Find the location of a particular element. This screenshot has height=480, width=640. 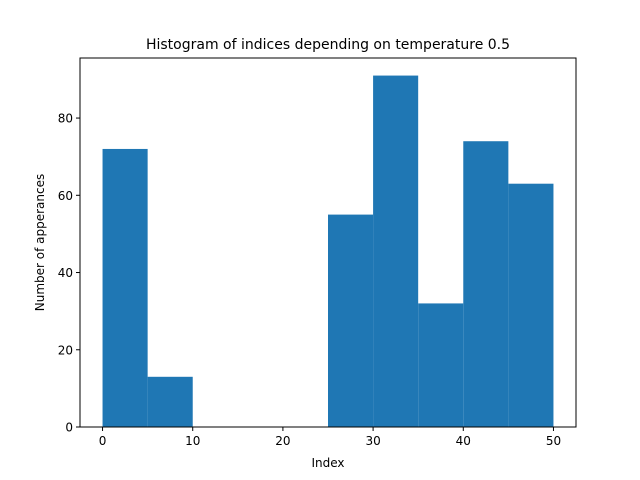

y-tick-label-0: 0 is located at coordinates (69, 428).